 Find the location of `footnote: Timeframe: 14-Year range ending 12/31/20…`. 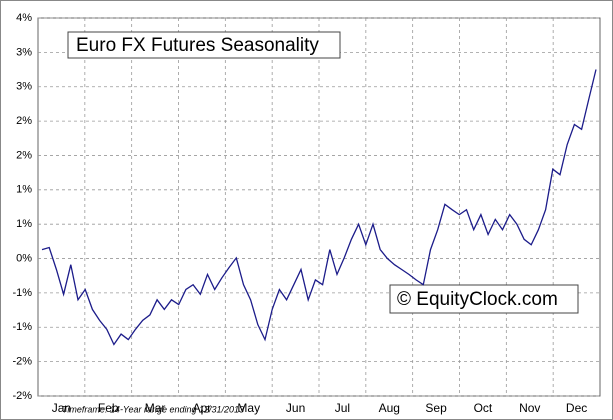

footnote: Timeframe: 14-Year range ending 12/31/20… is located at coordinates (153, 409).